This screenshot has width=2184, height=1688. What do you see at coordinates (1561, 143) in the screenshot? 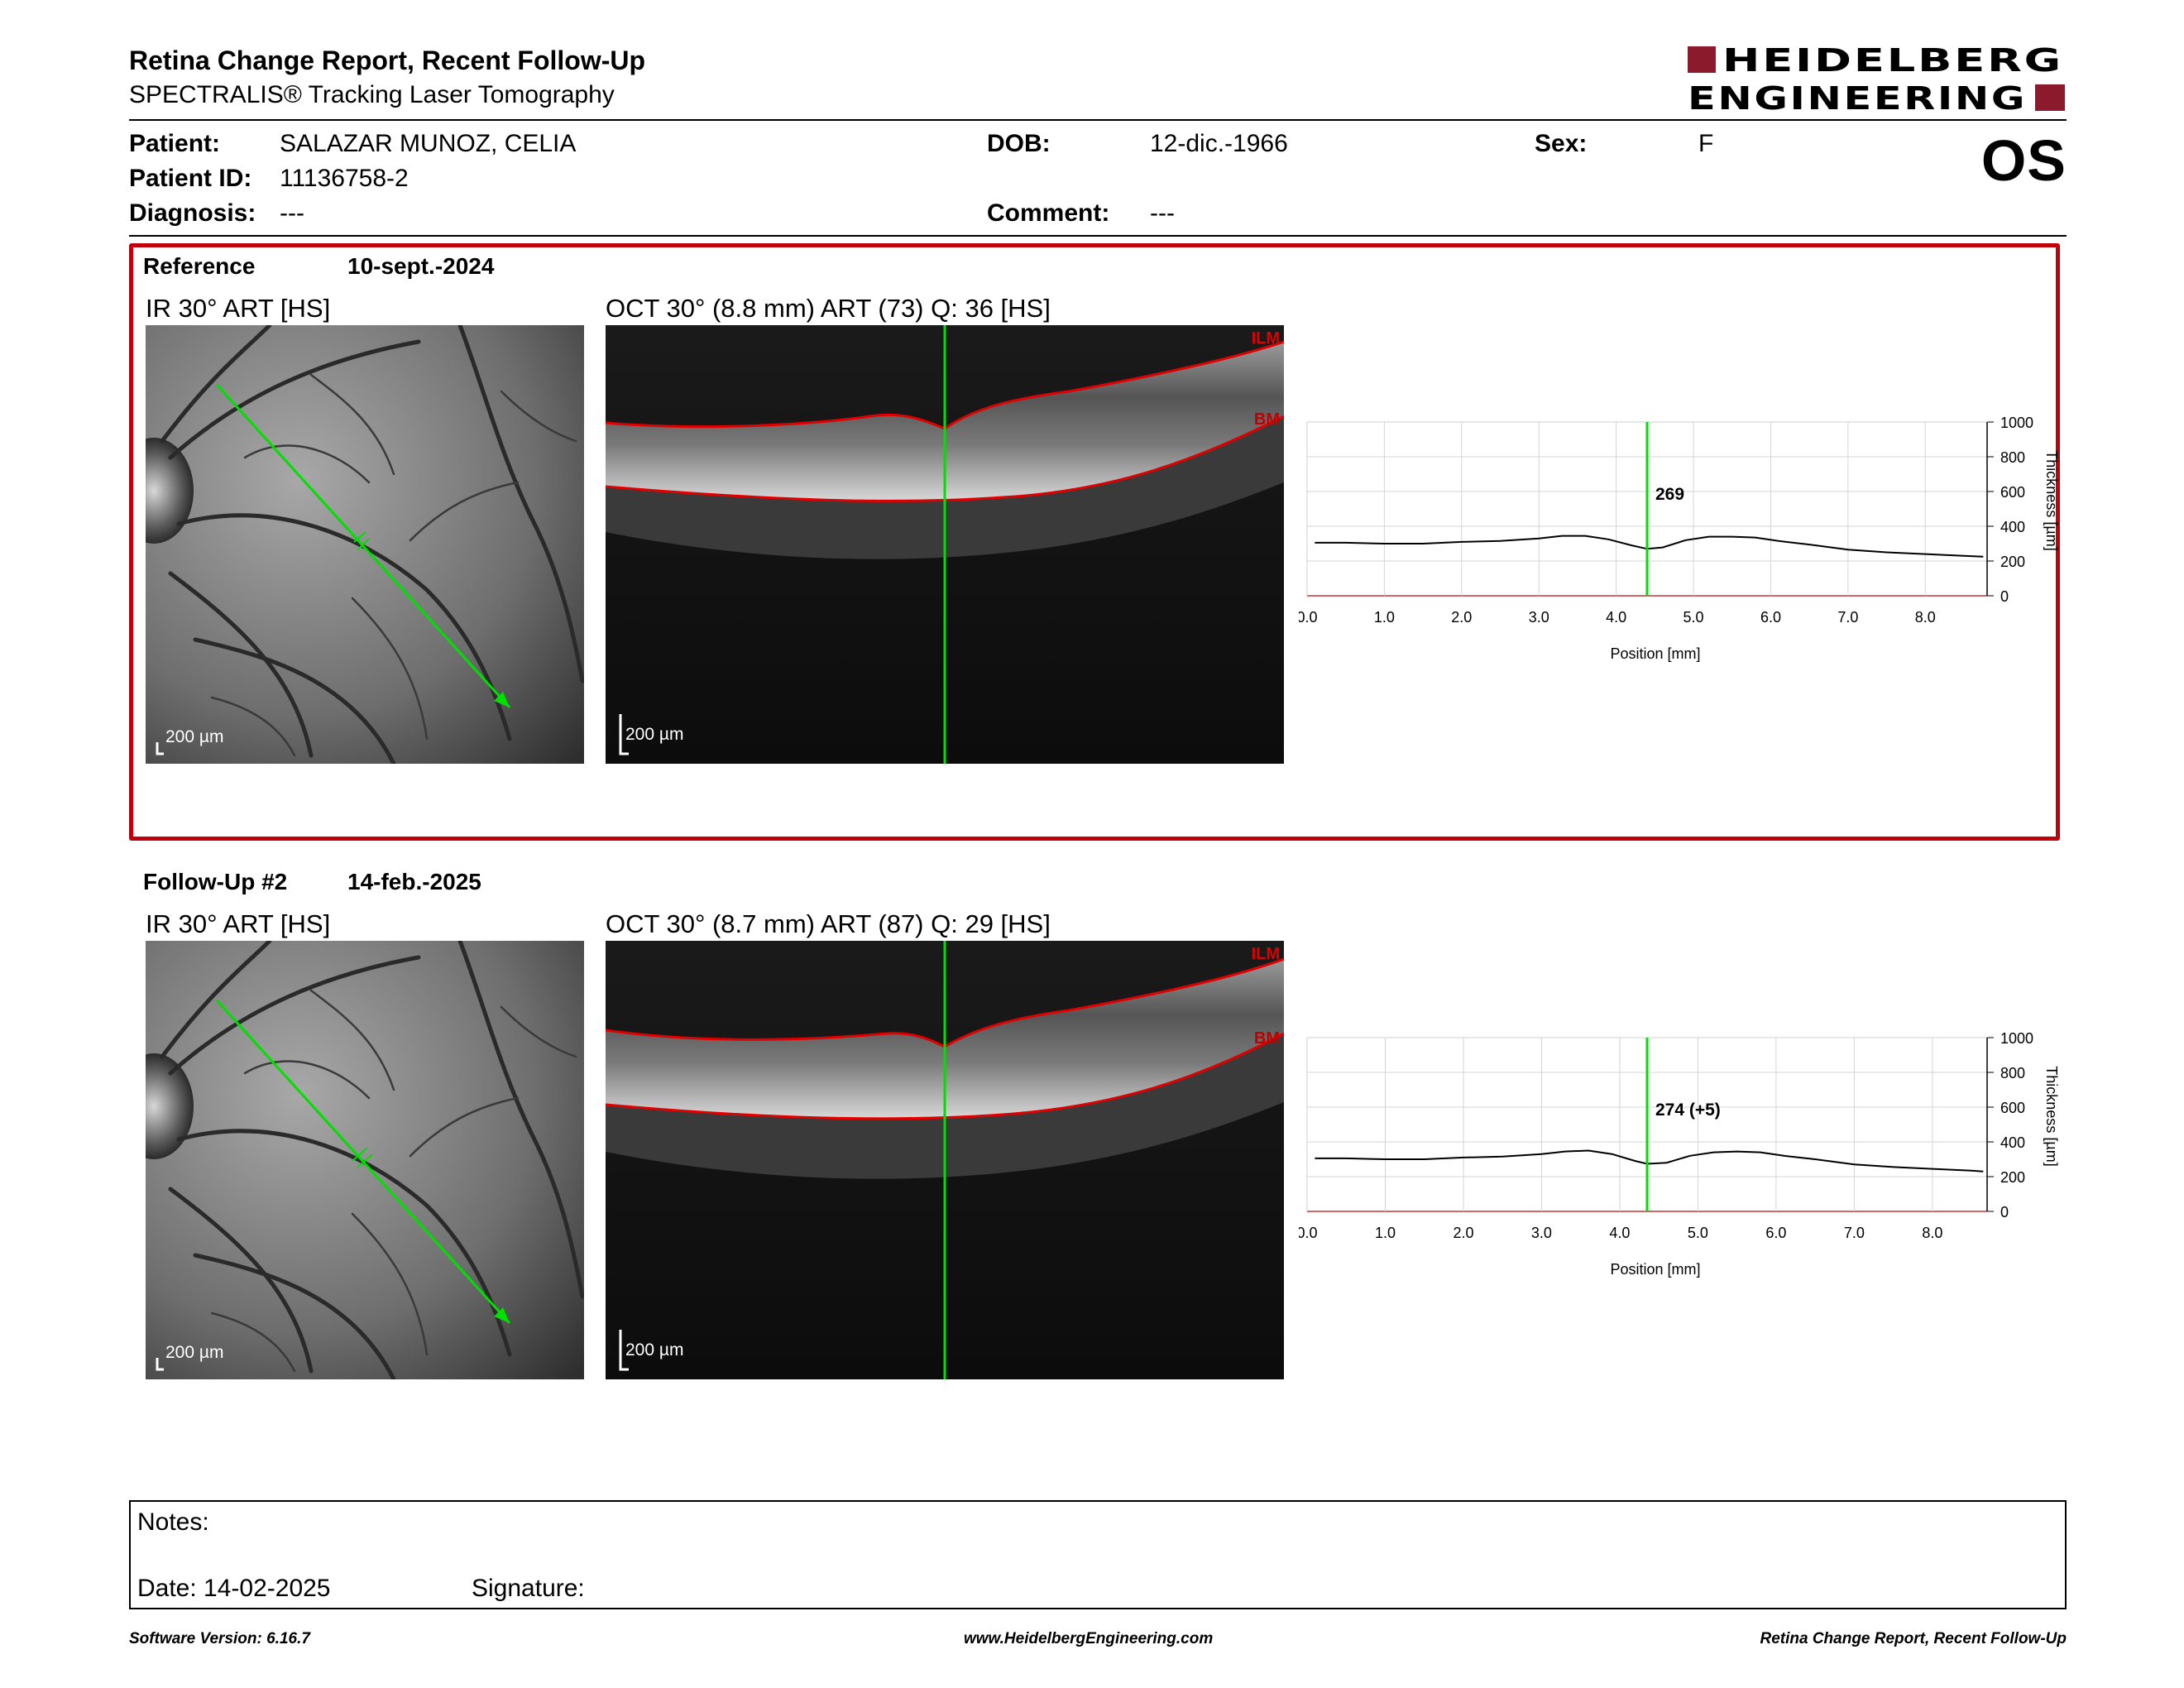
I see `sex-label: Sex:` at bounding box center [1561, 143].